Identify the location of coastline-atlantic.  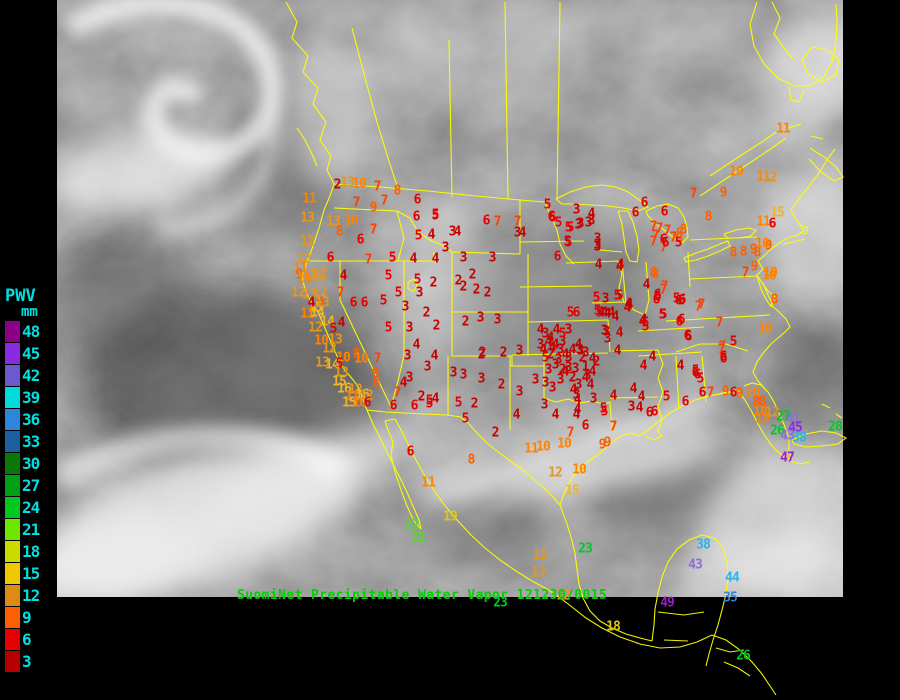
(794, 269).